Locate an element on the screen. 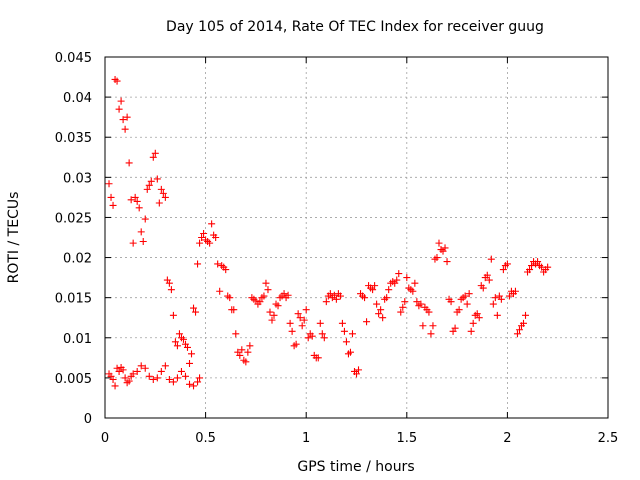  x-tick-label: 2 is located at coordinates (507, 438).